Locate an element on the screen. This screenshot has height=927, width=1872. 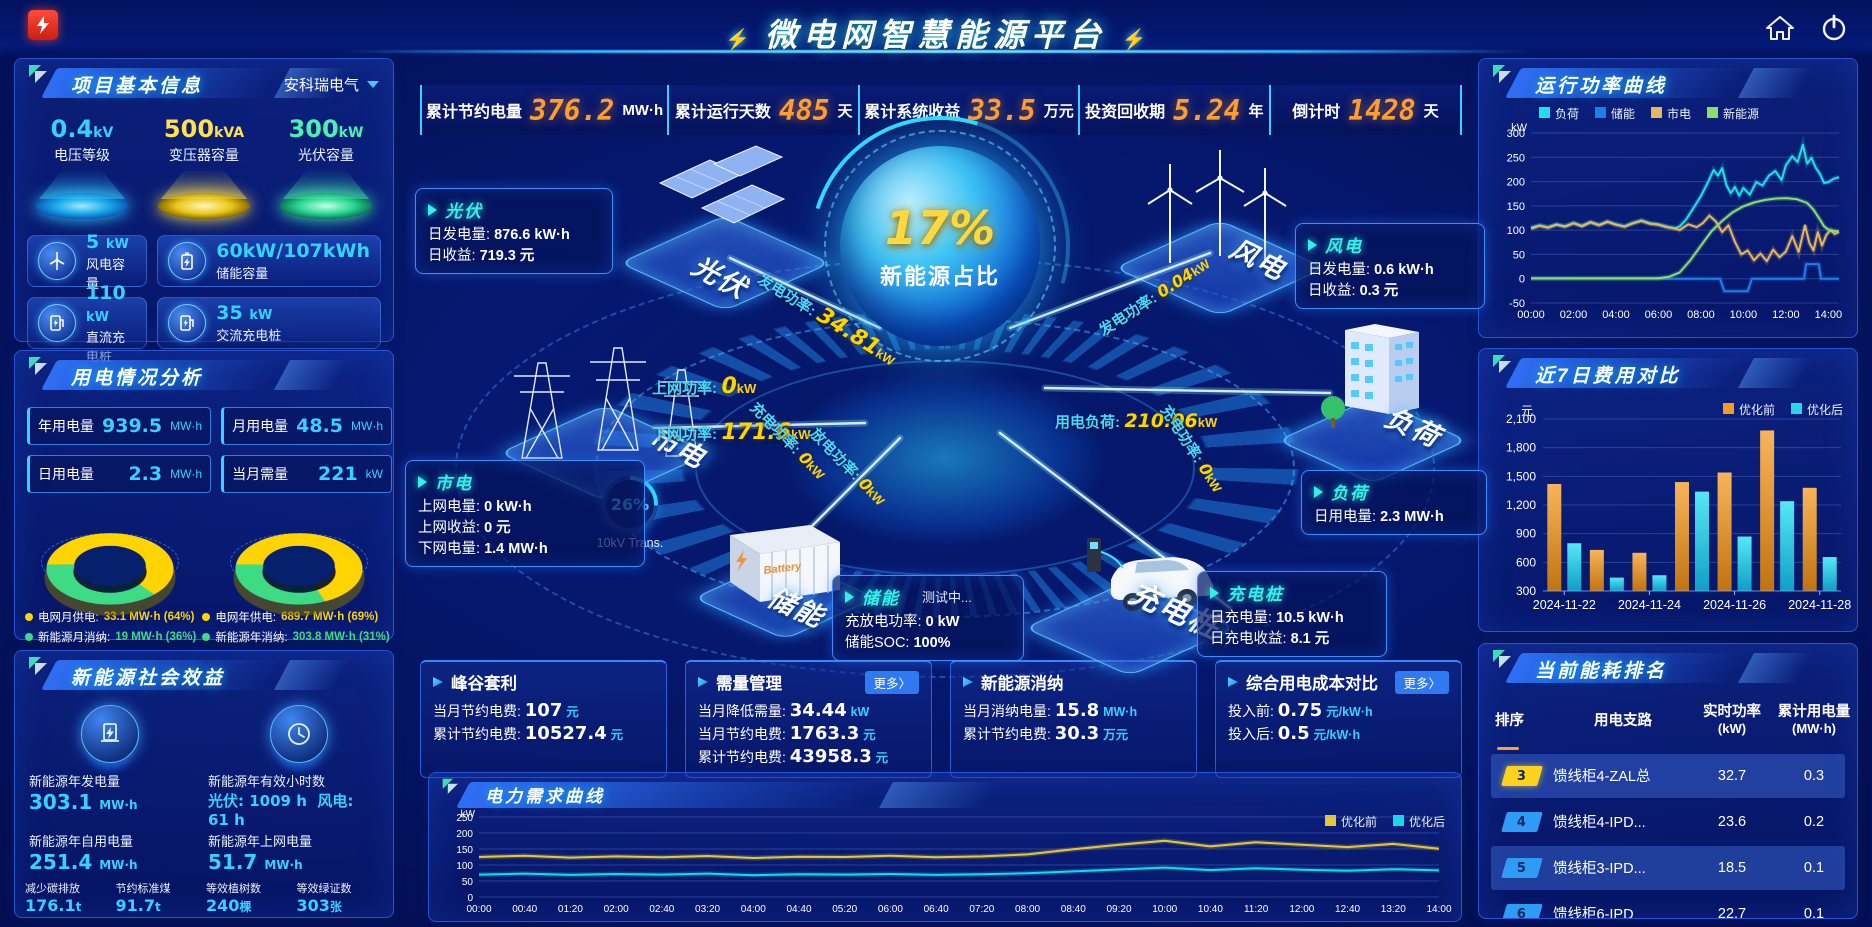
legend-item: 电网月供电: 33.1 MW·h (64%) is located at coordinates (110, 617).